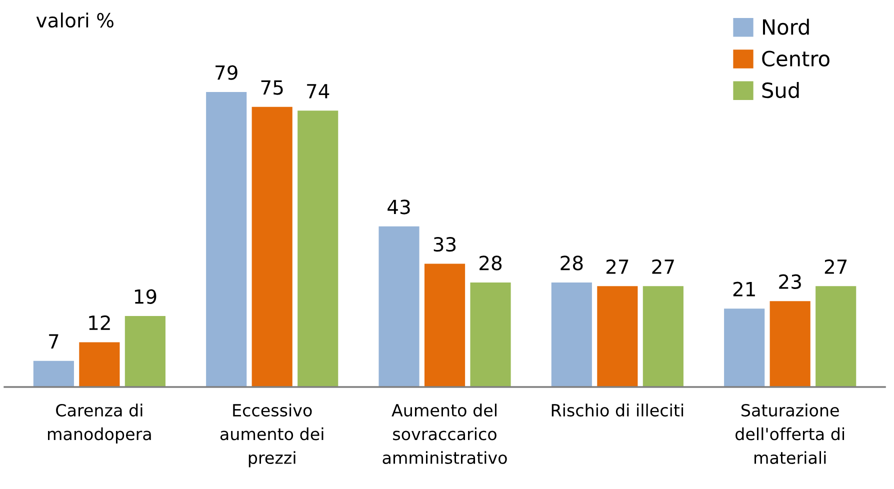  I want to click on x-tick-label: Aumento del sovraccarico amministrativo, so click(444, 434).